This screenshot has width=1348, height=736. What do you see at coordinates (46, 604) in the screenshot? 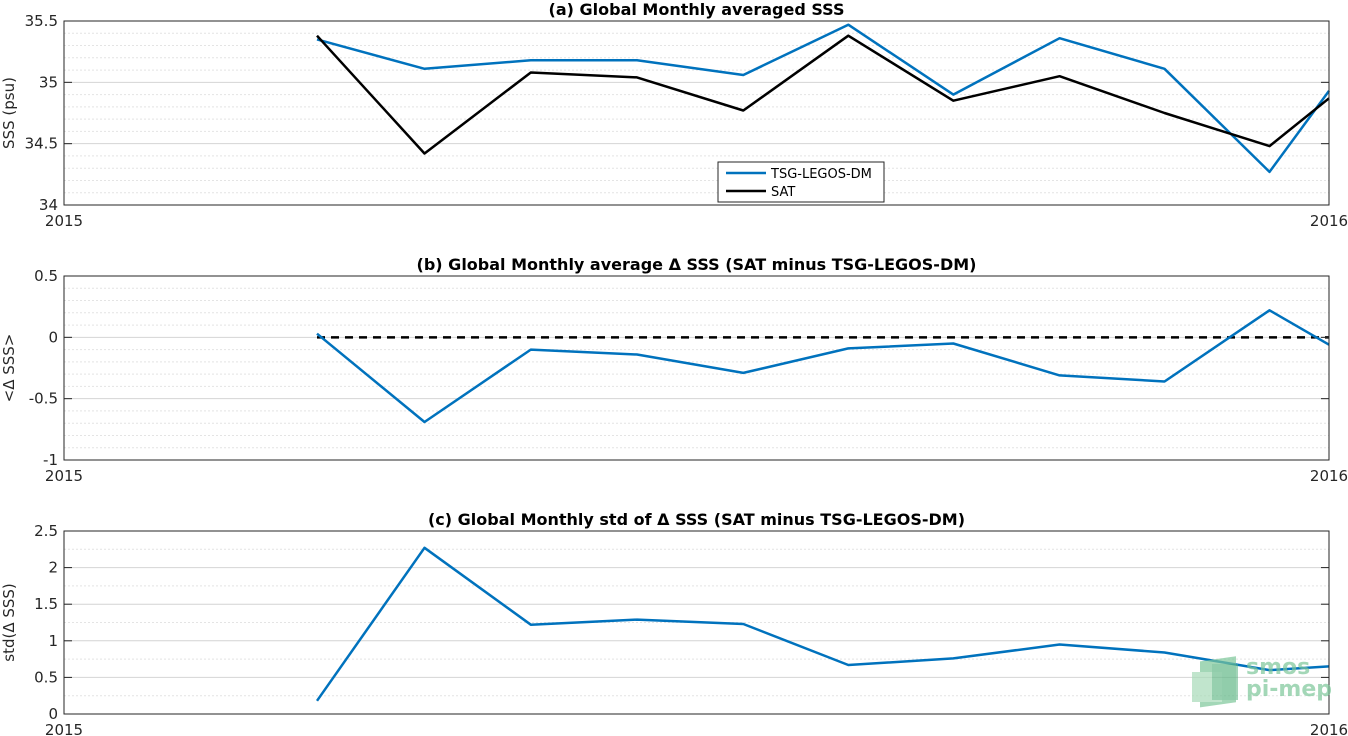
I see `y-tick-label: 1.5` at bounding box center [46, 604].